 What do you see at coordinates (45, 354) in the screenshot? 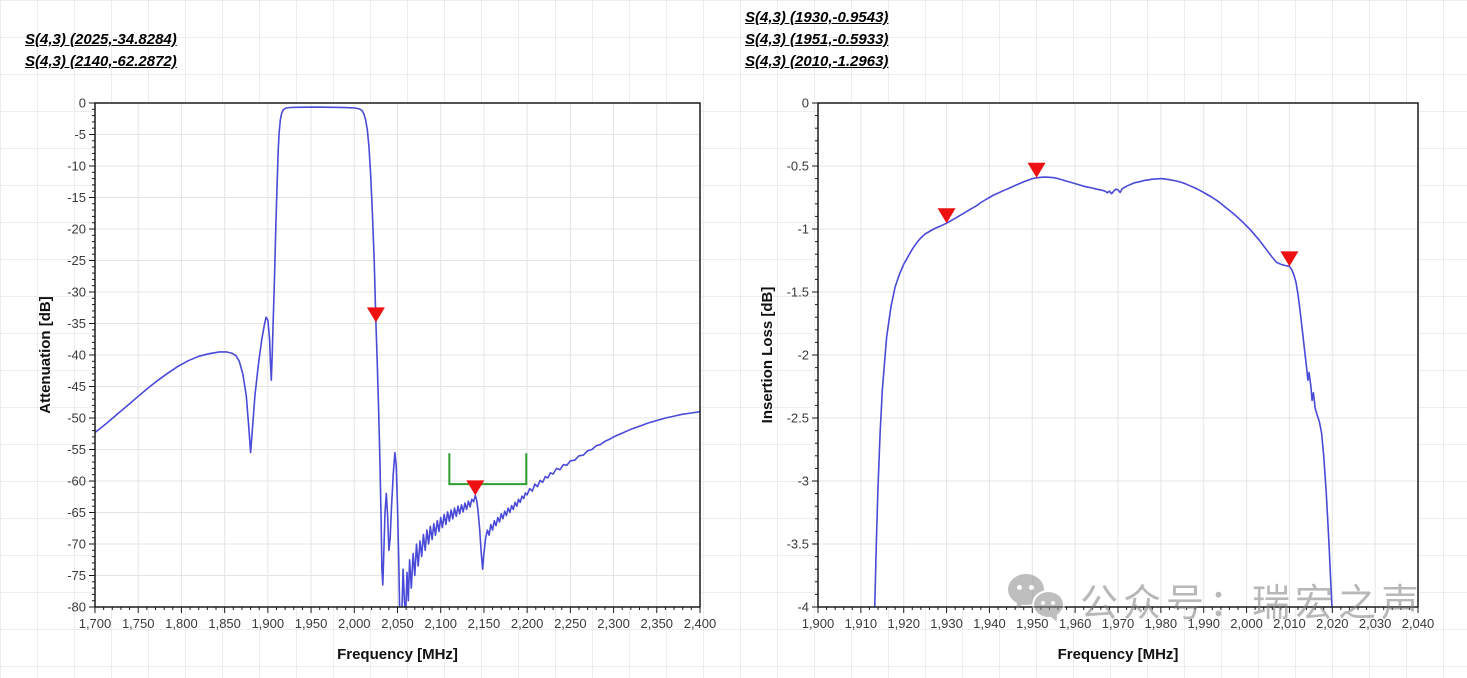
I see `y-axis-title: Attenuation [dB]` at bounding box center [45, 354].